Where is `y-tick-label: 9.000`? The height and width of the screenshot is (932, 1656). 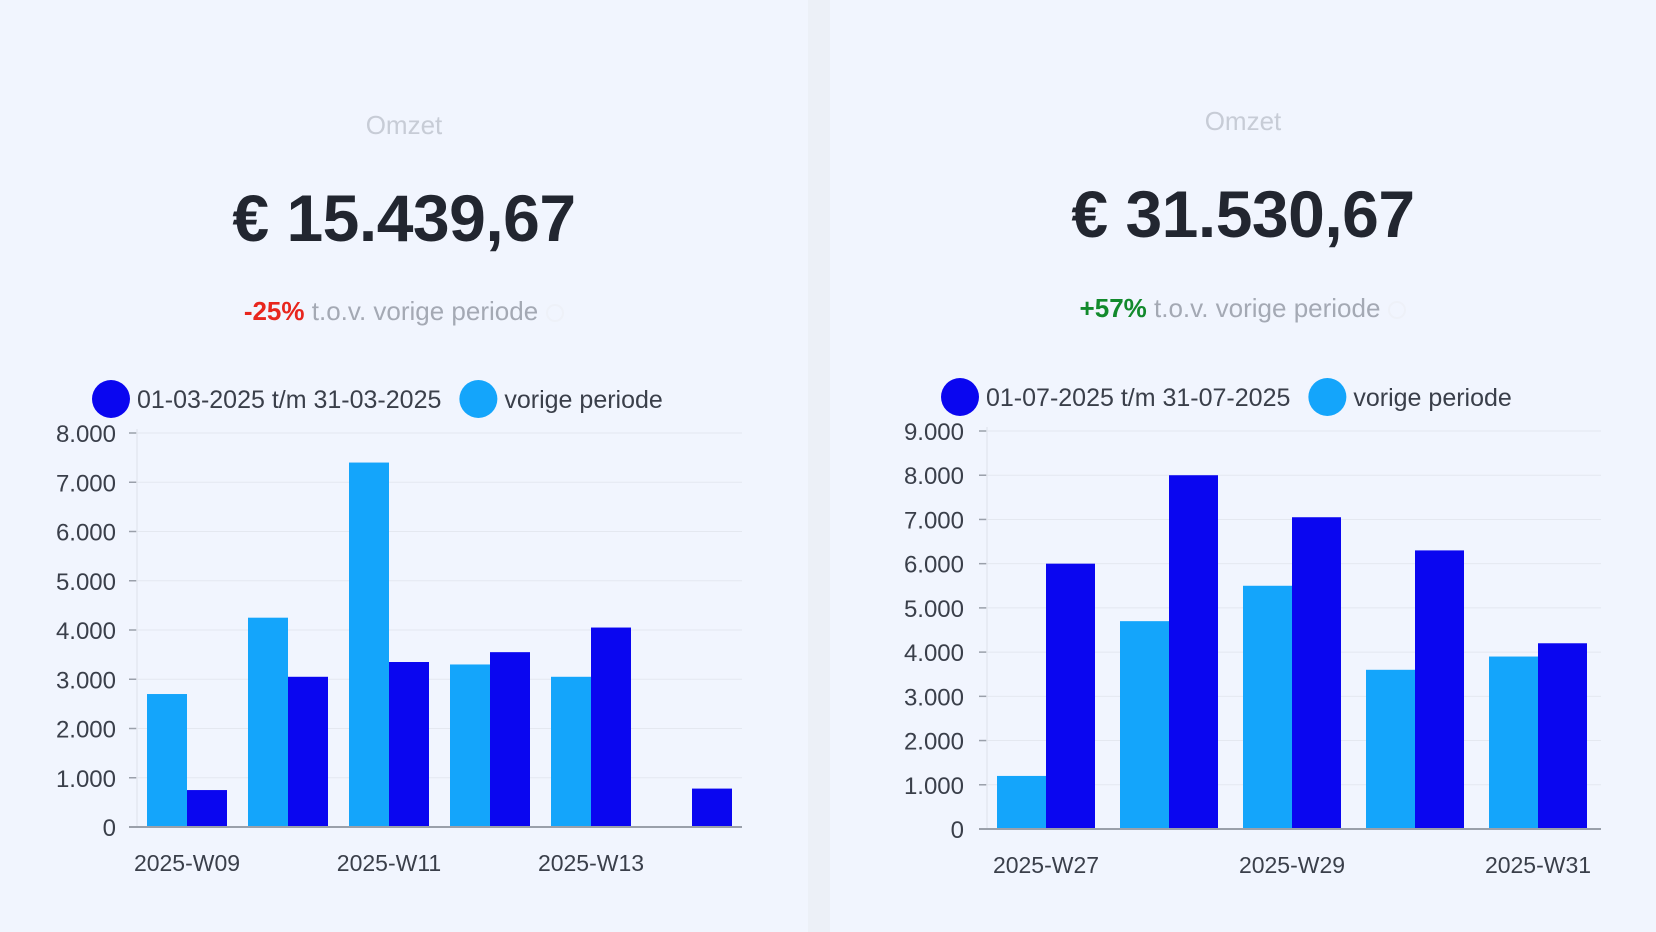 y-tick-label: 9.000 is located at coordinates (934, 432).